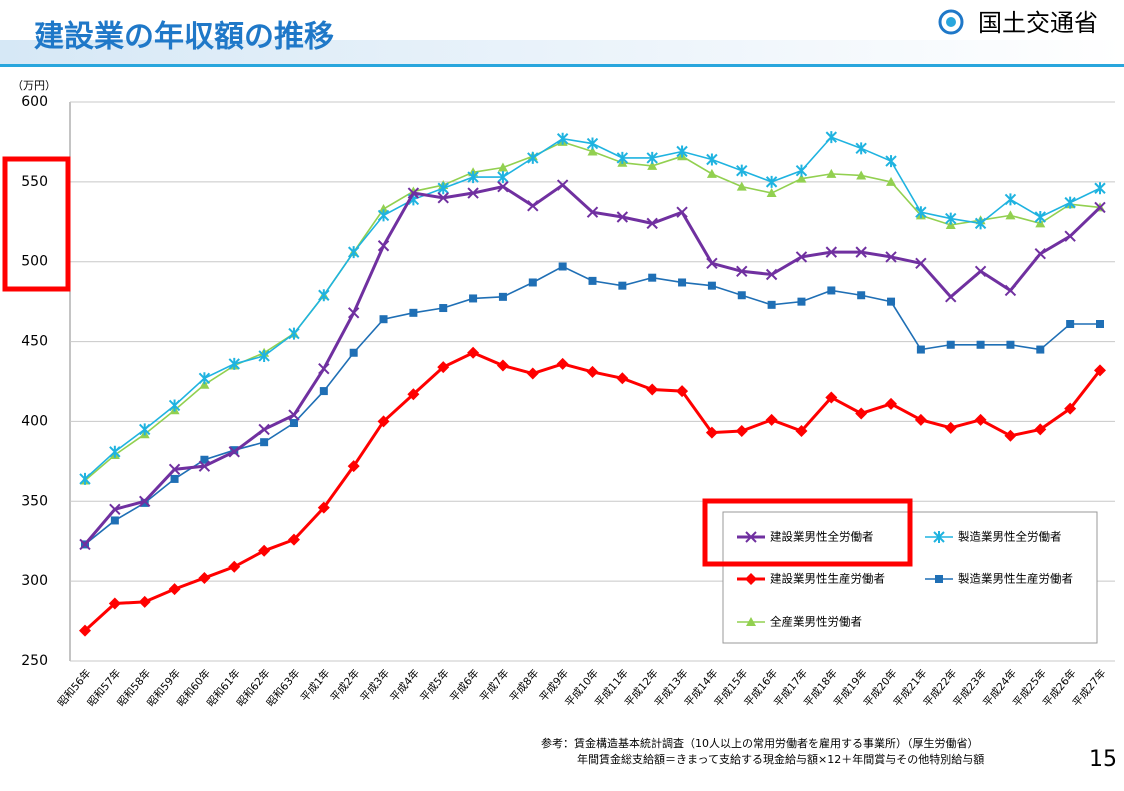 The height and width of the screenshot is (791, 1124). Describe the element at coordinates (34, 85) in the screenshot. I see `y-axis-unit: （万円）` at that location.